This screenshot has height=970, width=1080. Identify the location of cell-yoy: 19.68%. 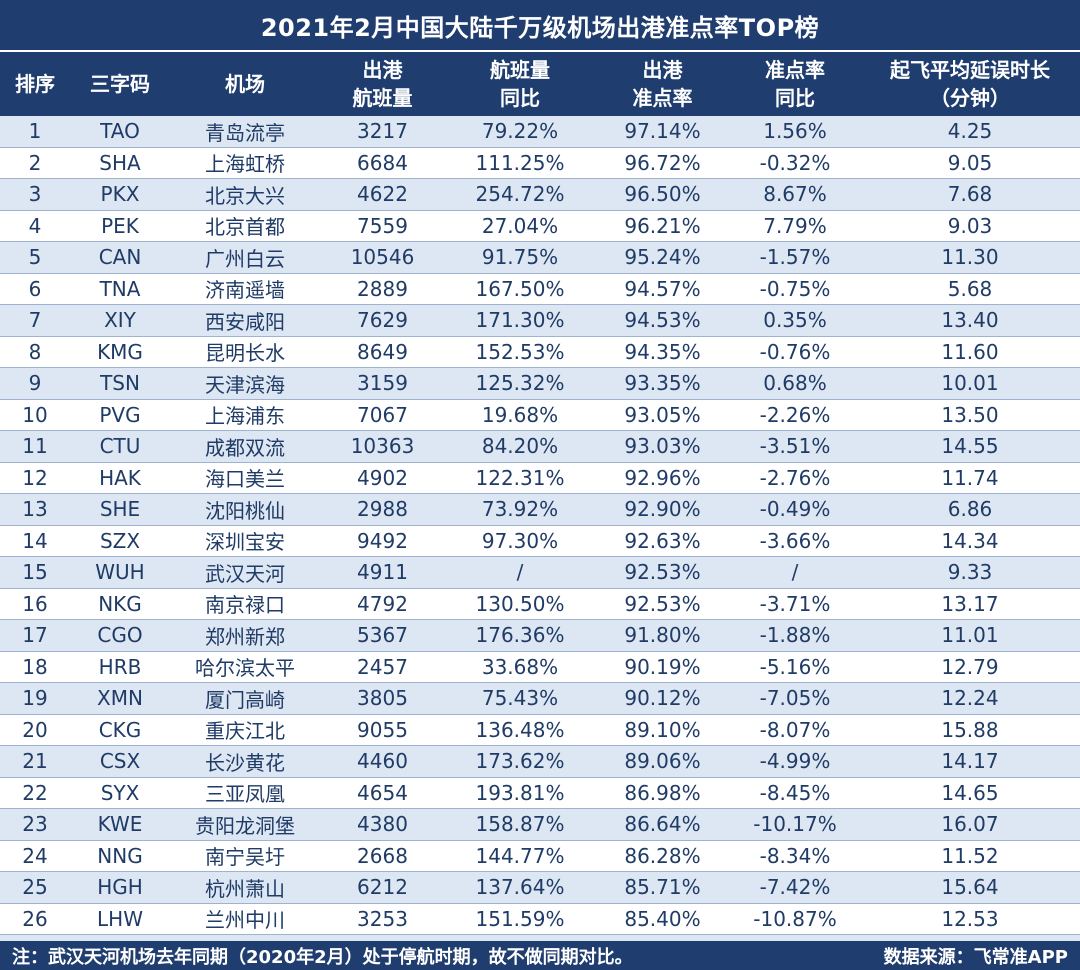
(520, 414).